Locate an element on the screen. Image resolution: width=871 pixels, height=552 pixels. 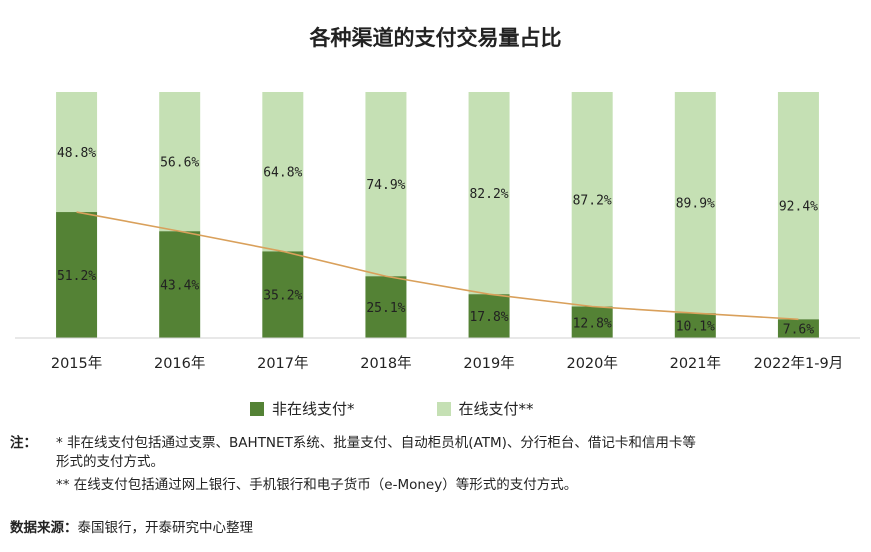
label-offline-2: 35.2% is located at coordinates (282, 296).